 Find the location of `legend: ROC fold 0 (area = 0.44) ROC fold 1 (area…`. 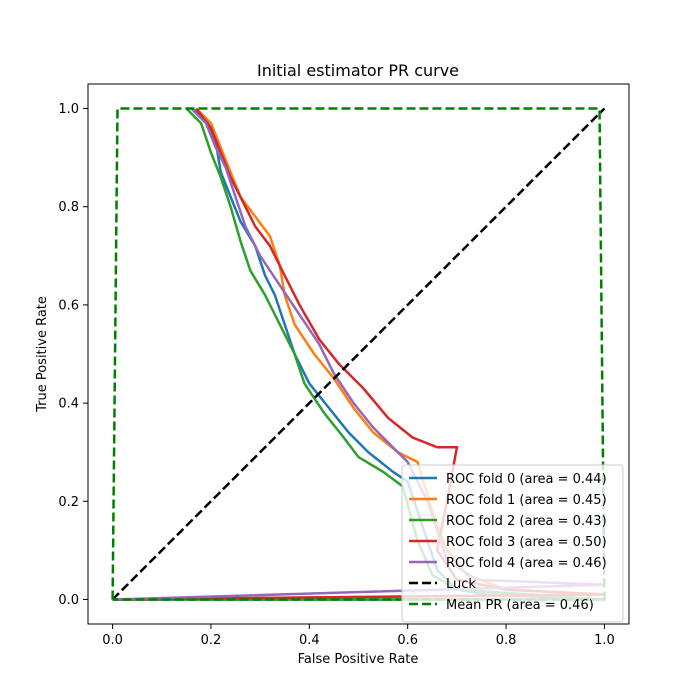

legend: ROC fold 0 (area = 0.44) ROC fold 1 (area… is located at coordinates (512, 543).